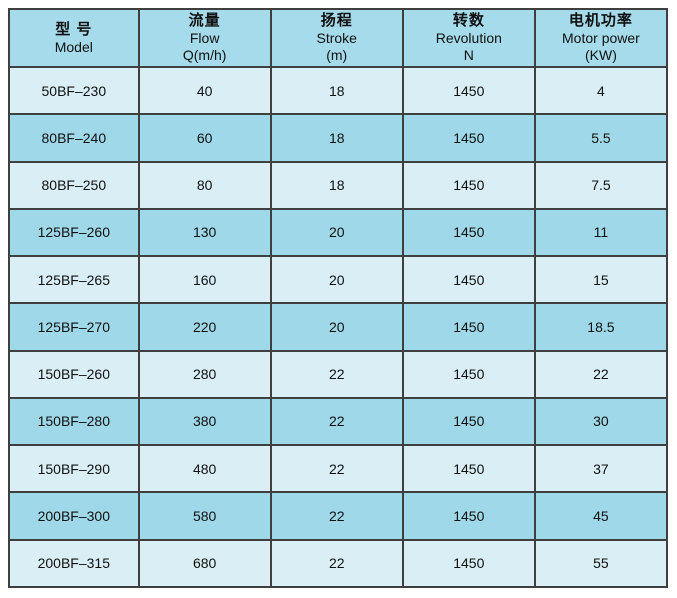 The image size is (677, 598). Describe the element at coordinates (336, 20) in the screenshot. I see `header-zh-label: 扬程` at that location.